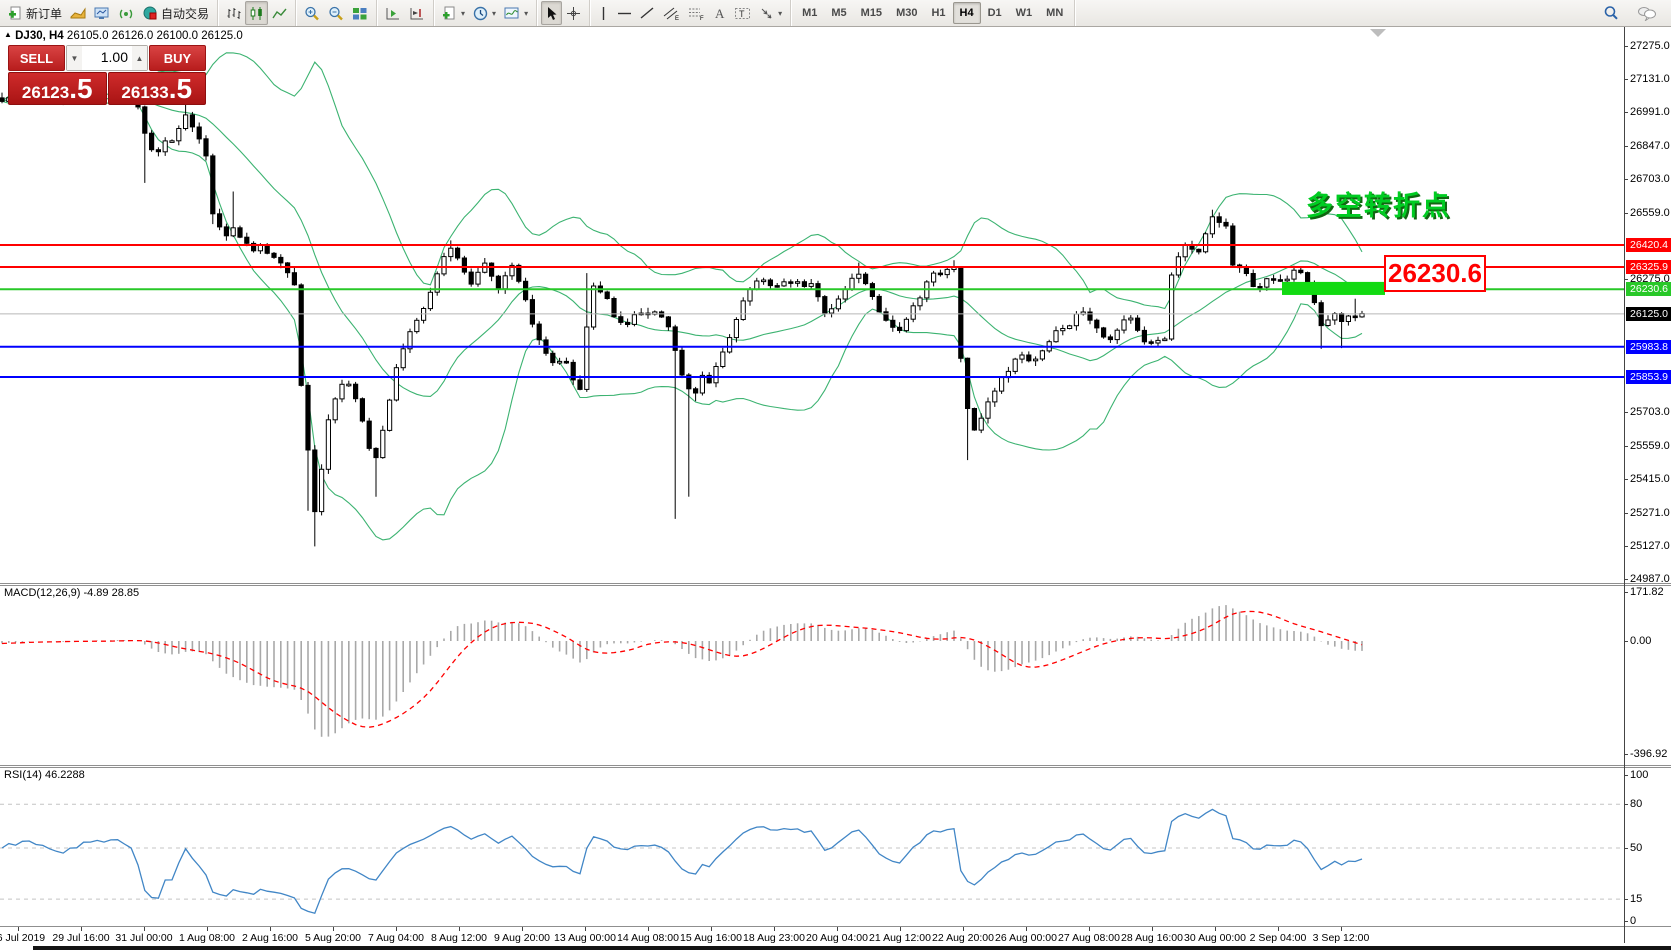  I want to click on sell-button: SELL, so click(36, 58).